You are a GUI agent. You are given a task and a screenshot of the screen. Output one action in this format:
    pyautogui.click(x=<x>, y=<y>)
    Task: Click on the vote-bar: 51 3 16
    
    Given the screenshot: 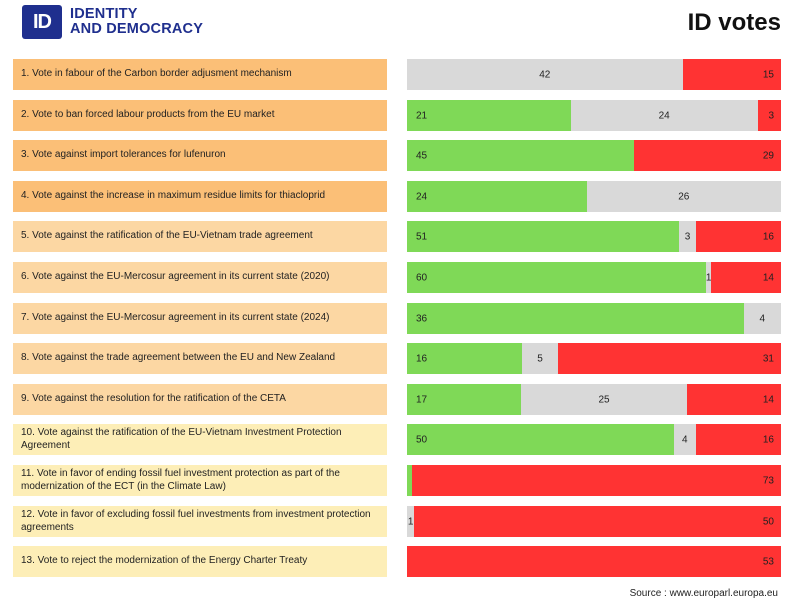 What is the action you would take?
    pyautogui.click(x=594, y=236)
    